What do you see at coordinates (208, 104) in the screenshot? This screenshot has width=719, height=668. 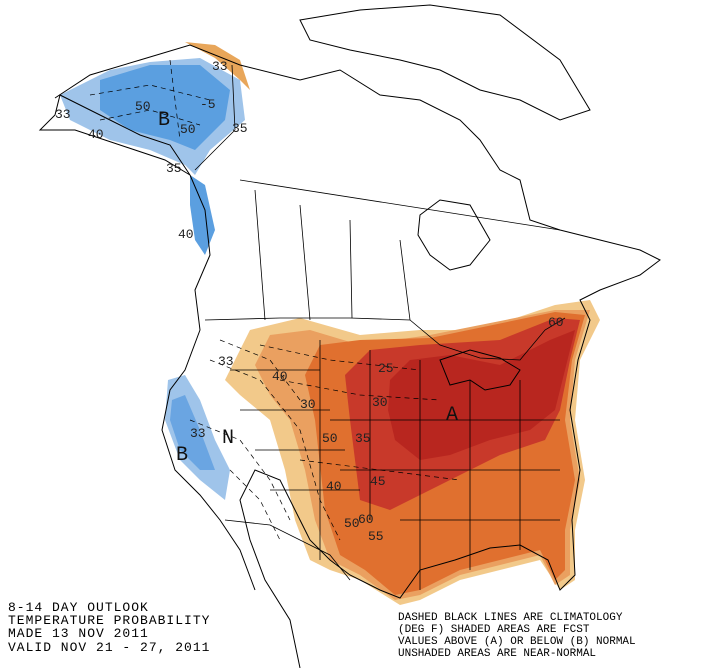 I see `contour-label: -5` at bounding box center [208, 104].